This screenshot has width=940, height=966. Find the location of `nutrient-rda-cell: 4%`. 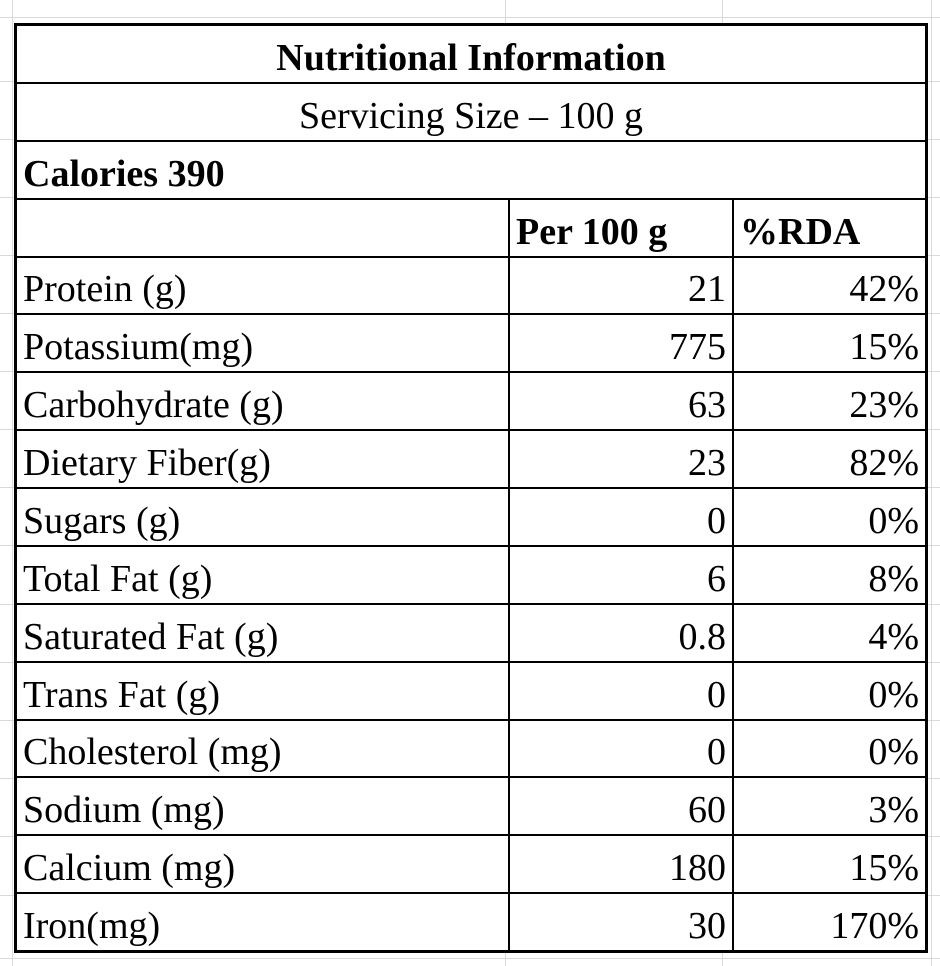

nutrient-rda-cell: 4% is located at coordinates (829, 632).